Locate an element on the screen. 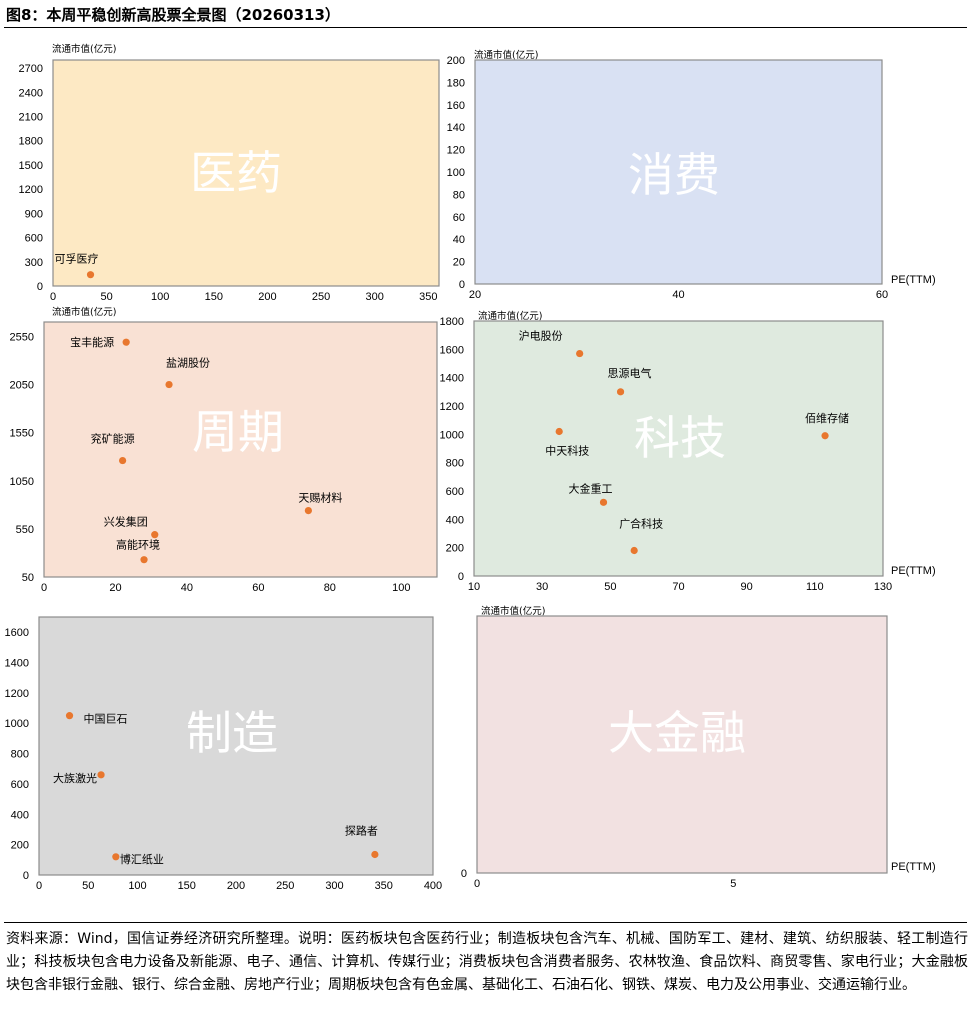 This screenshot has width=972, height=1015. y-tick-label: 2400 is located at coordinates (31, 93).